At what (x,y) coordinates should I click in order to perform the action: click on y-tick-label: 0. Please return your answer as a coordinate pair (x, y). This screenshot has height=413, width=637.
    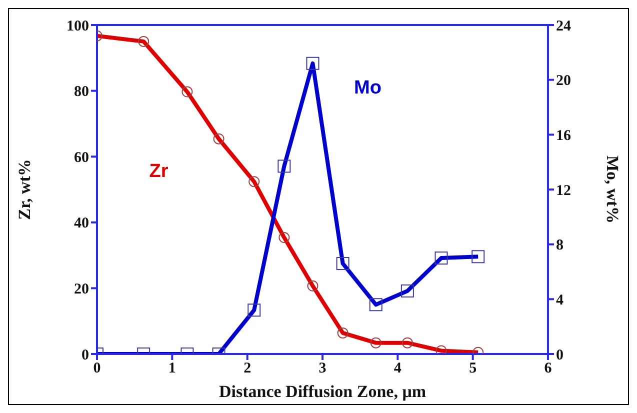
    Looking at the image, I should click on (85, 355).